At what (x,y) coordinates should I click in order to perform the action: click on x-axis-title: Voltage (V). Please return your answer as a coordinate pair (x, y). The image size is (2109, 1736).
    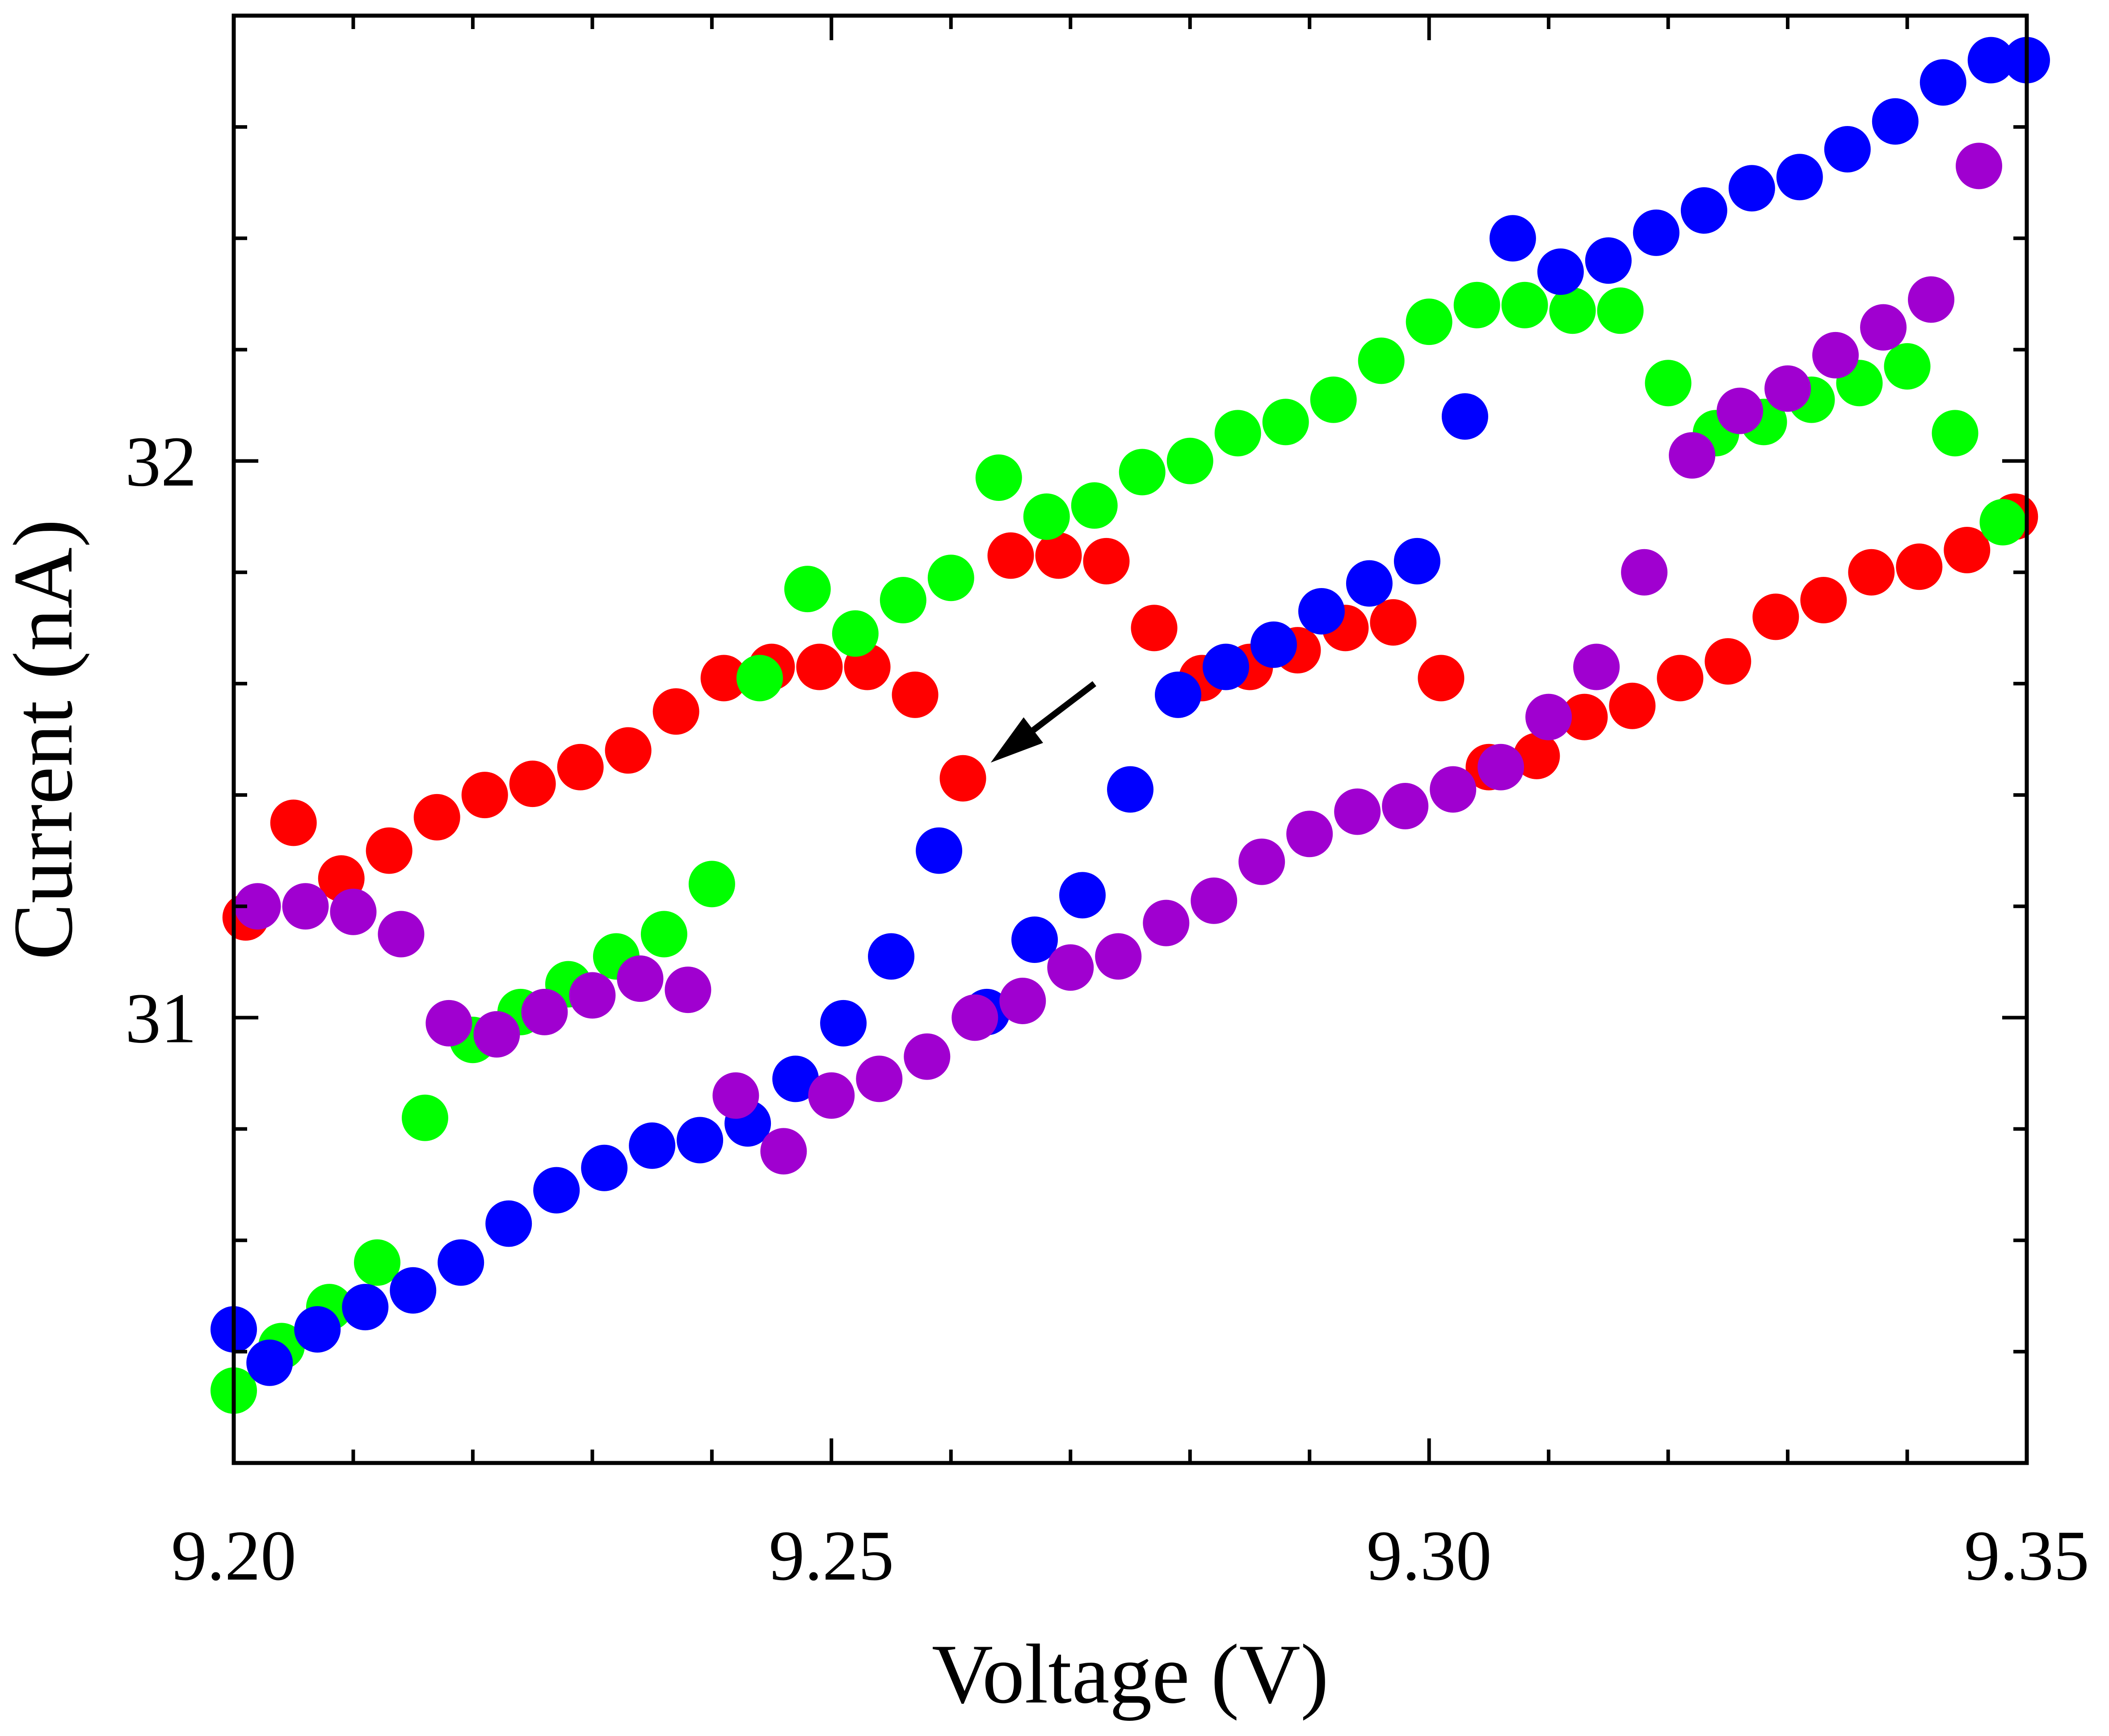
    Looking at the image, I should click on (1130, 1674).